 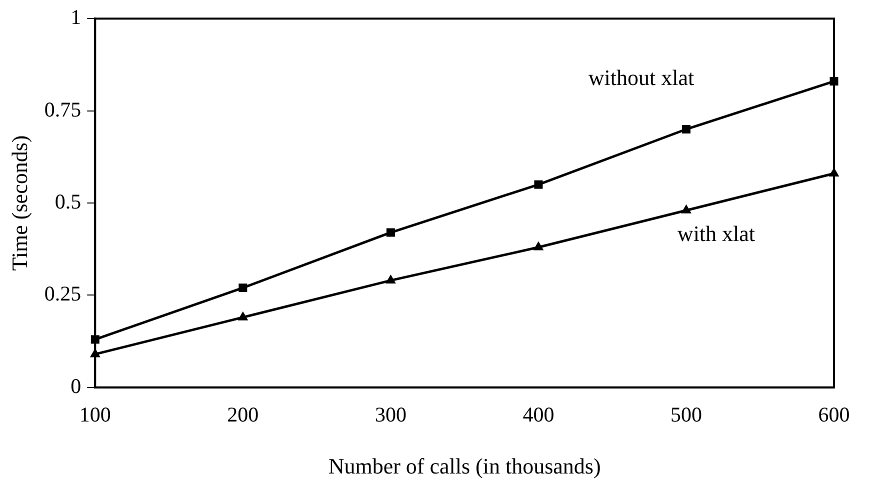 What do you see at coordinates (68, 202) in the screenshot?
I see `y-tick-label: 0.5` at bounding box center [68, 202].